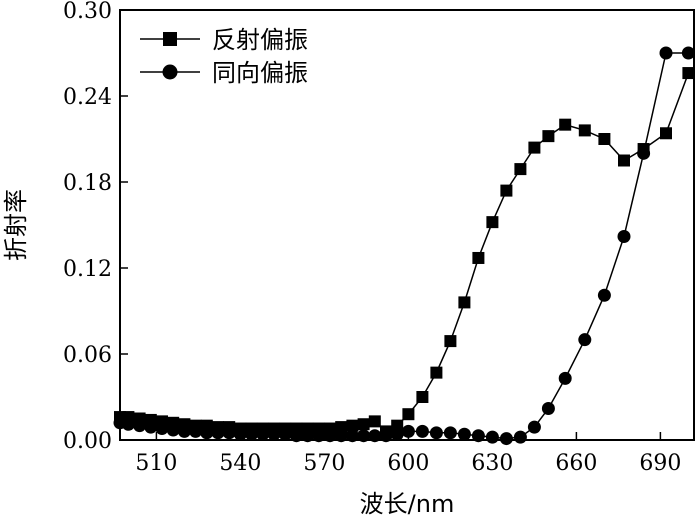 The width and height of the screenshot is (700, 520). I want to click on legend-item-1: 同向偏振, so click(224, 73).